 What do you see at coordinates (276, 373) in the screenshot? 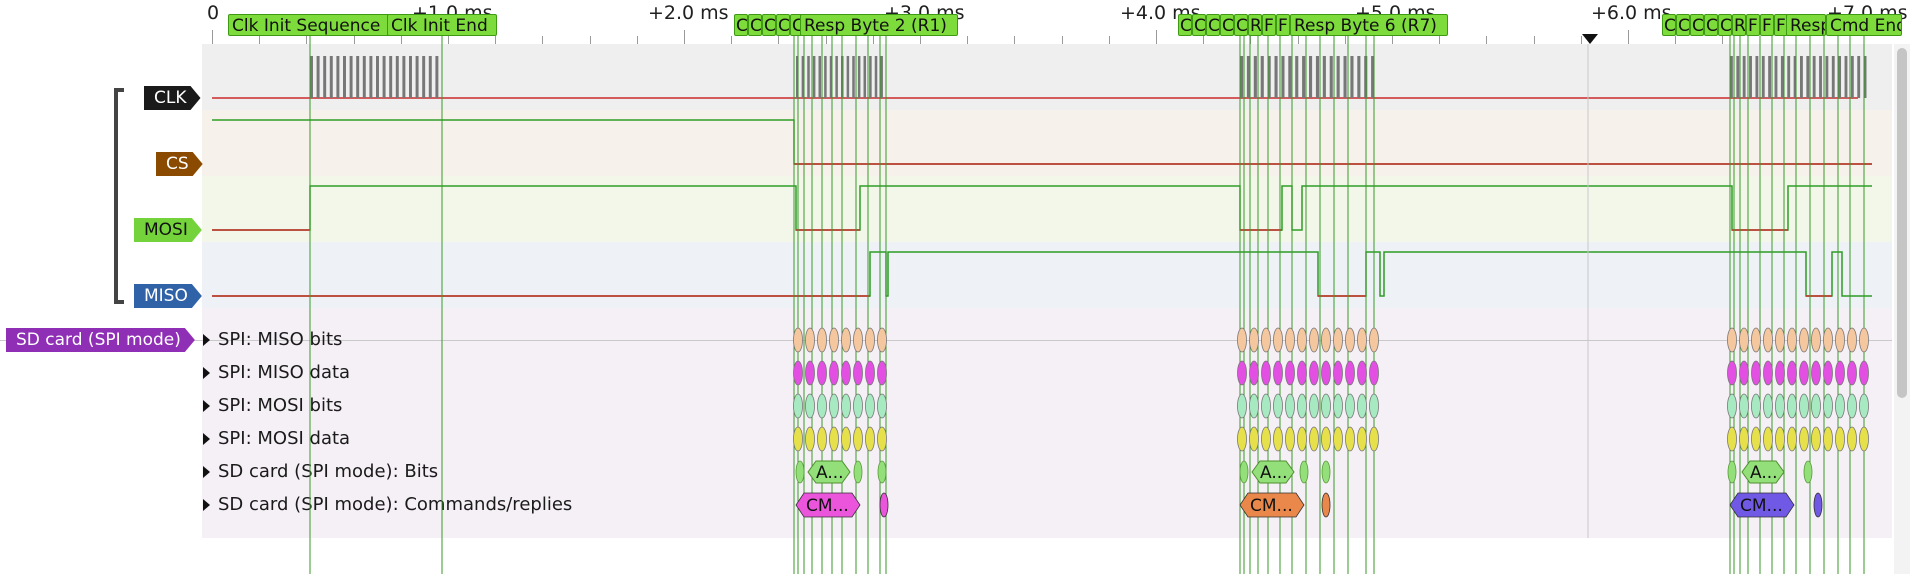
I see `row-label-miso-data: SPI: MISO data` at bounding box center [276, 373].